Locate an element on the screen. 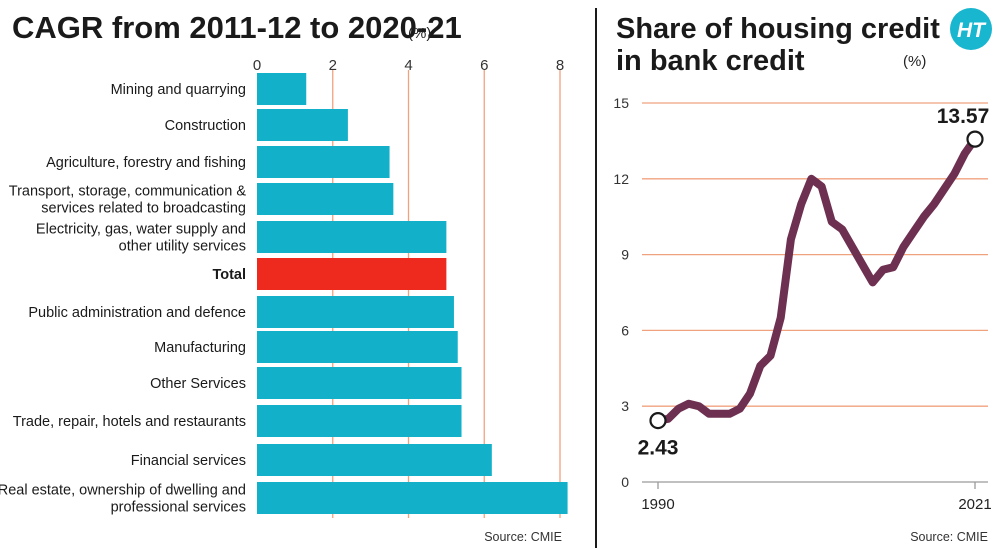 The image size is (1000, 556). category-label: Financial services is located at coordinates (188, 461).